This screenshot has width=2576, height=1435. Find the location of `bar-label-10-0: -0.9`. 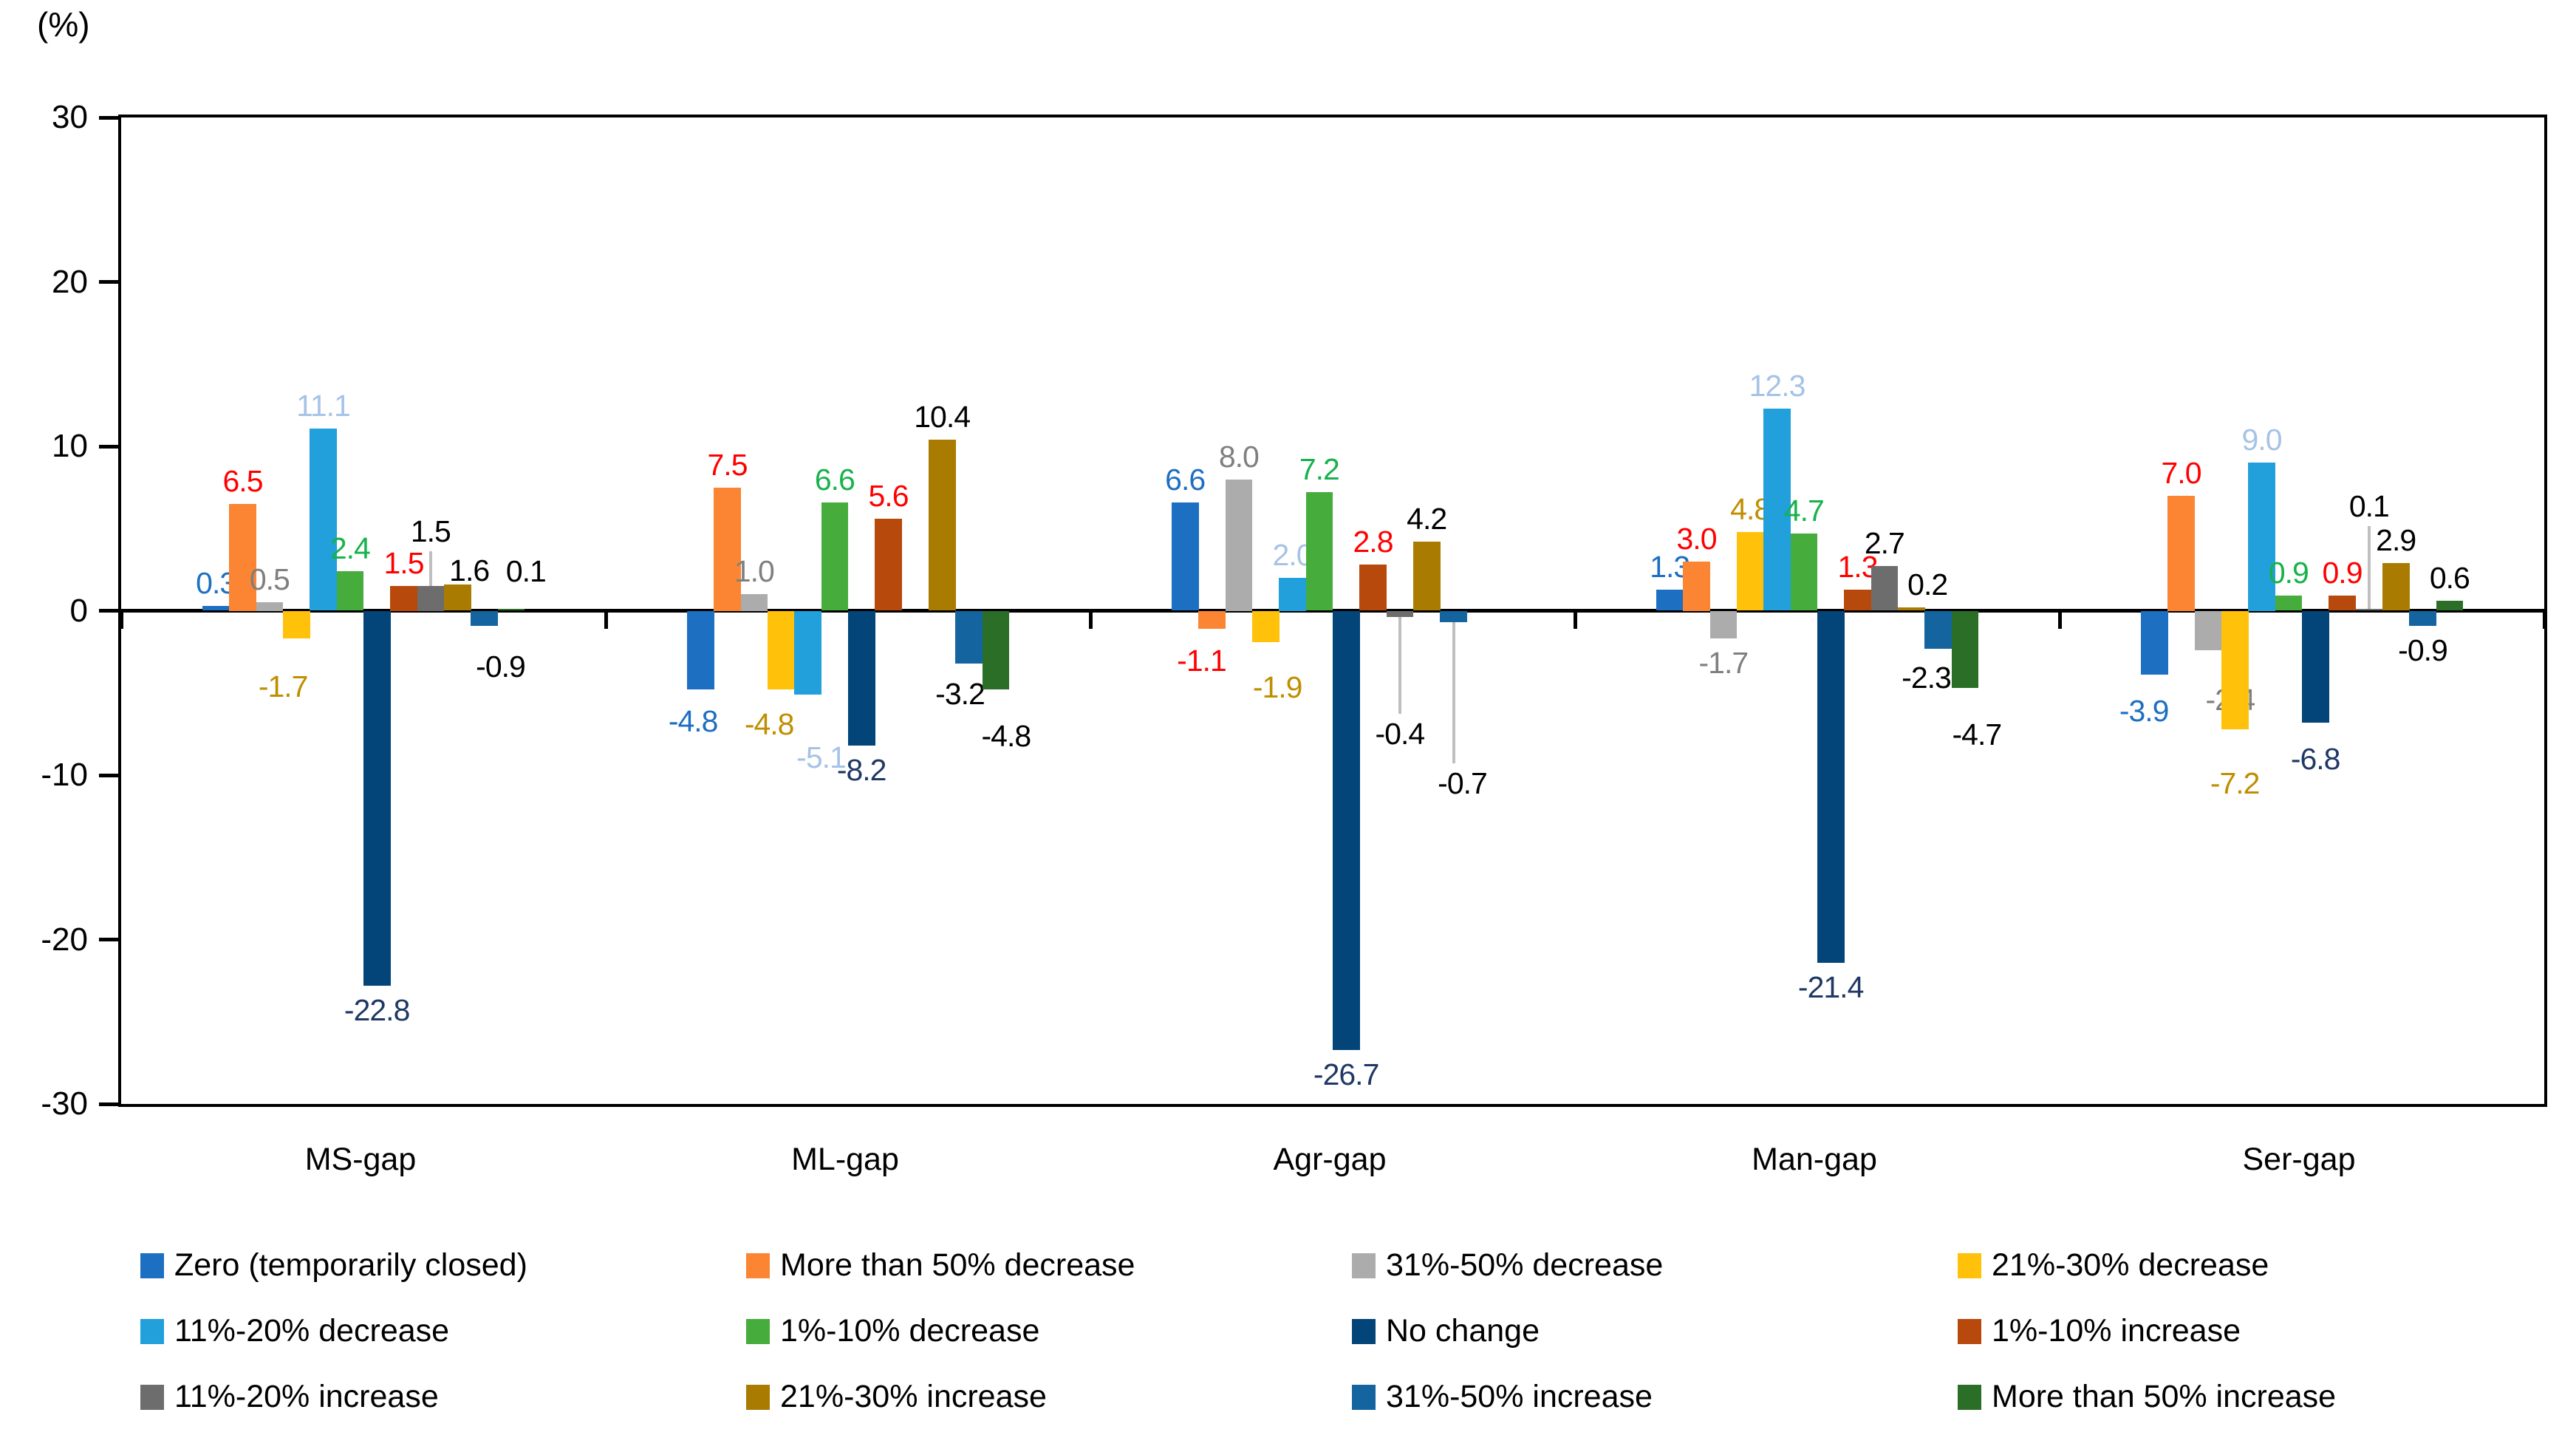

bar-label-10-0: -0.9 is located at coordinates (501, 666).